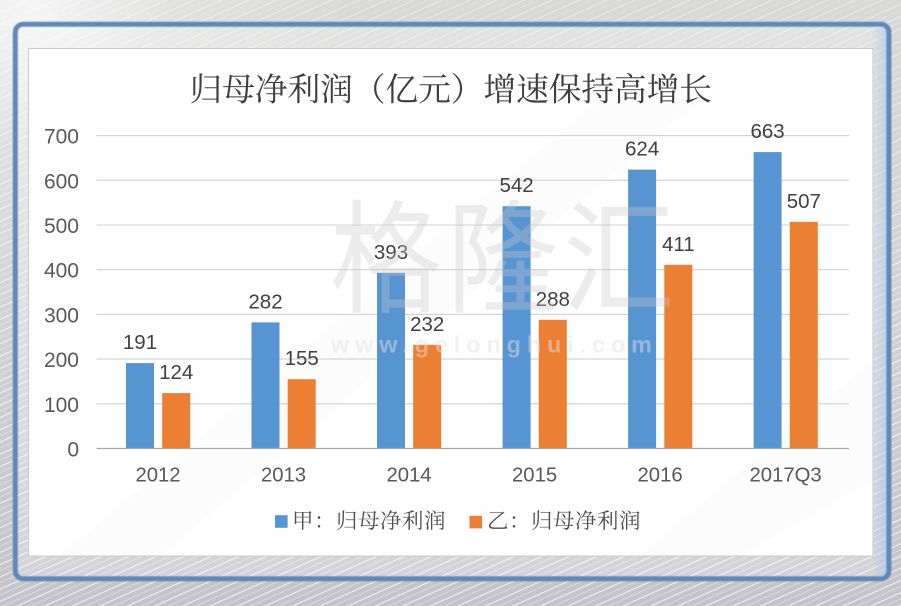  What do you see at coordinates (157, 476) in the screenshot?
I see `svg-text: 2012` at bounding box center [157, 476].